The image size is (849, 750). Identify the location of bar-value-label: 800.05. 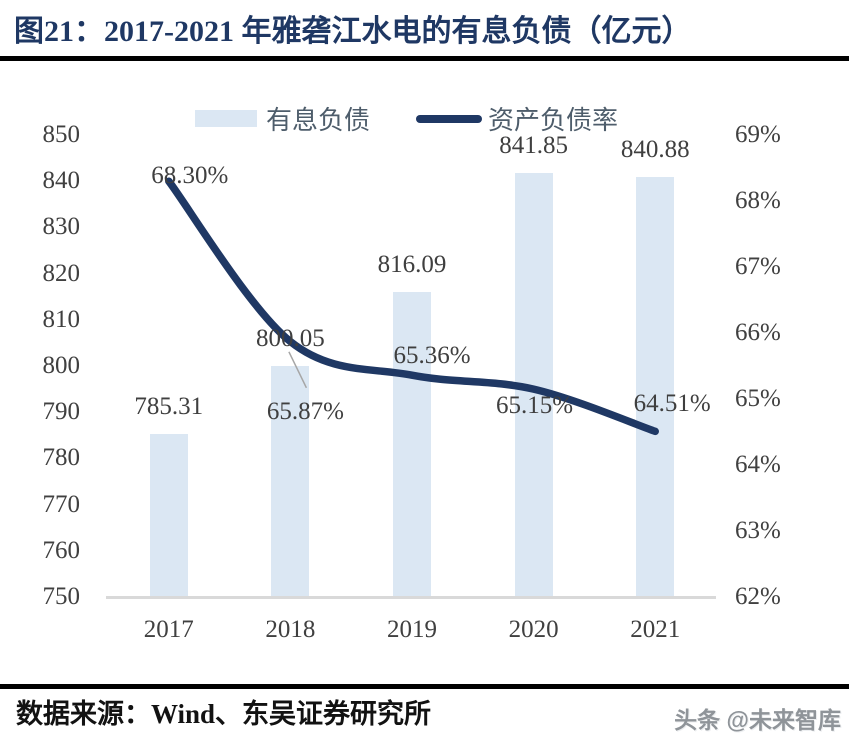
(290, 338).